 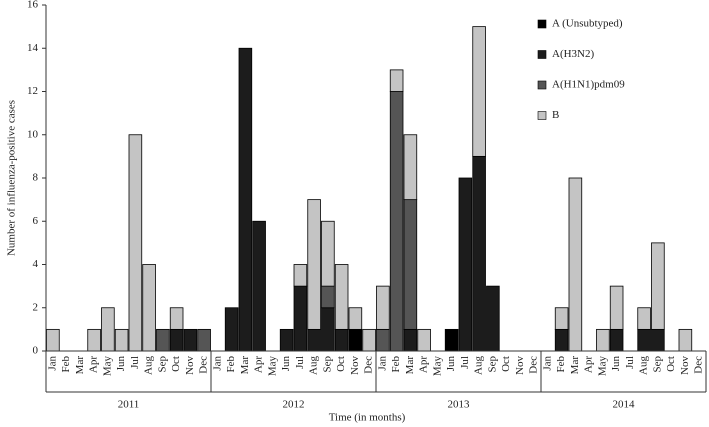 What do you see at coordinates (459, 405) in the screenshot?
I see `year-label: 2013` at bounding box center [459, 405].